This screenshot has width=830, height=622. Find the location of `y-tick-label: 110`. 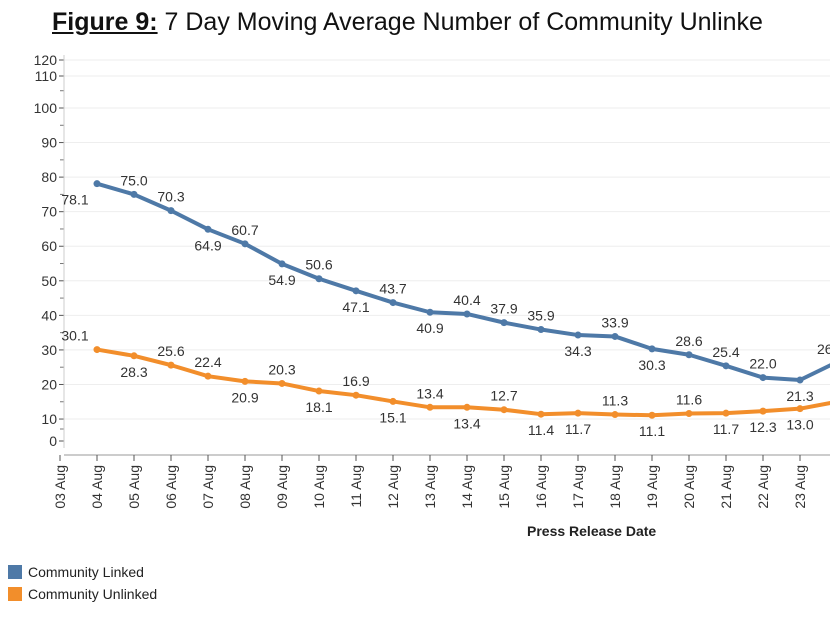

y-tick-label: 110 is located at coordinates (46, 76).